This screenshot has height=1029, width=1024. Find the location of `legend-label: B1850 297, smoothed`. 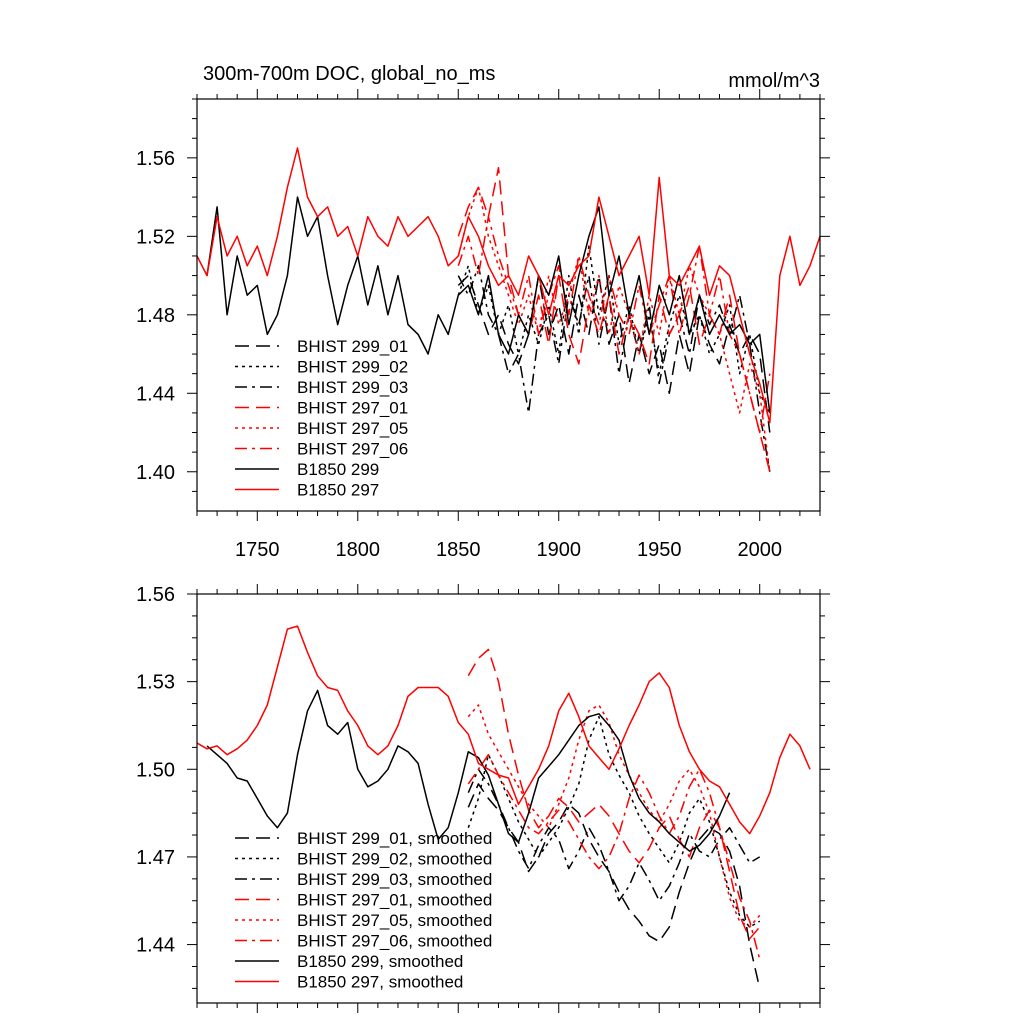

legend-label: B1850 297, smoothed is located at coordinates (380, 982).